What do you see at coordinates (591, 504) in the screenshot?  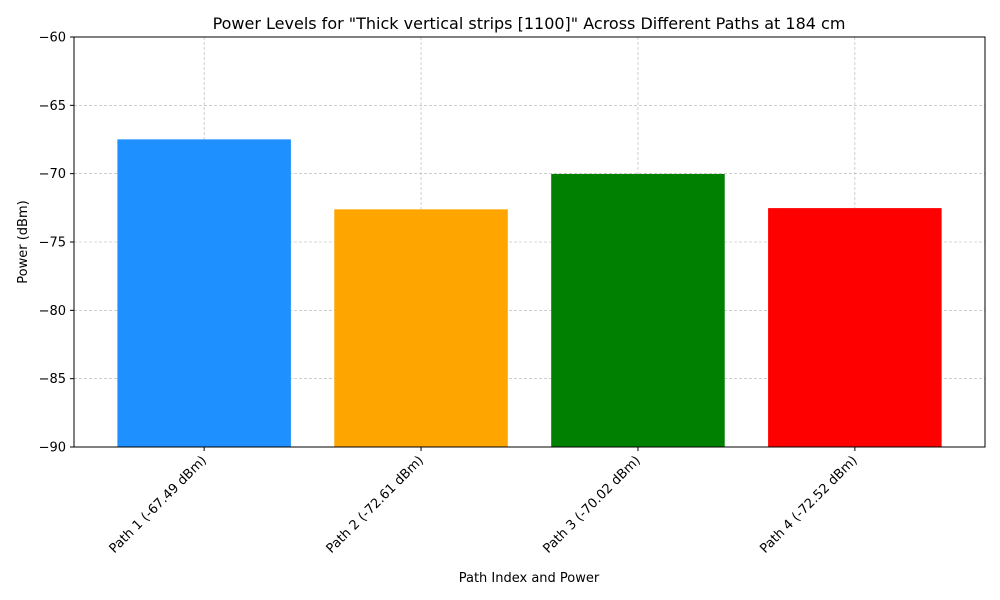 I see `x-tick-label: Path 3 (-70.02 dBm)` at bounding box center [591, 504].